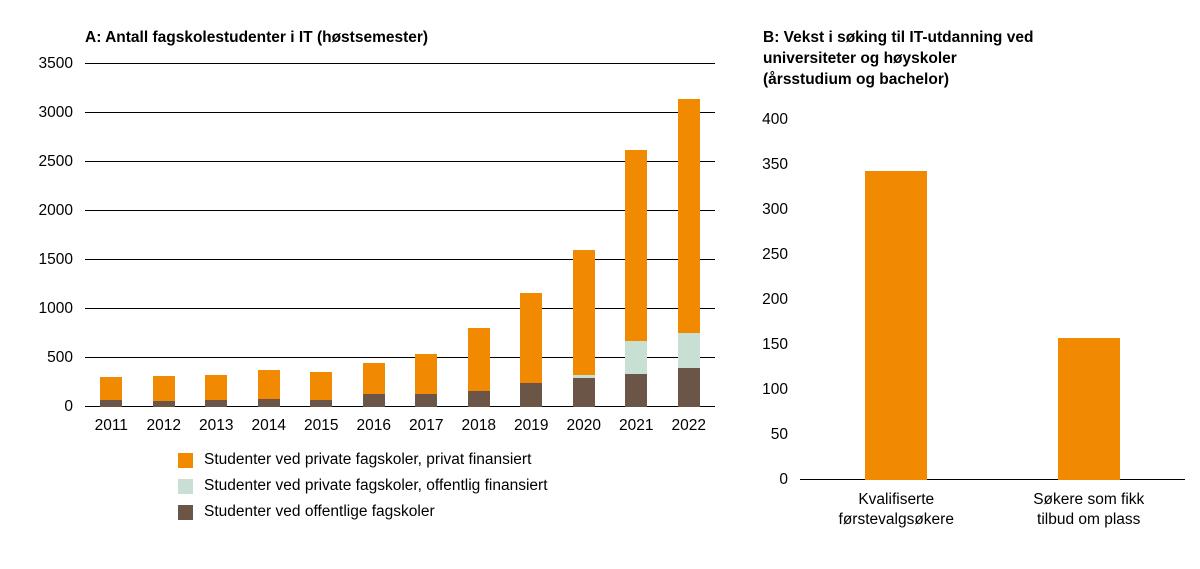 The height and width of the screenshot is (569, 1200). I want to click on x-tick-label: 2011, so click(111, 425).